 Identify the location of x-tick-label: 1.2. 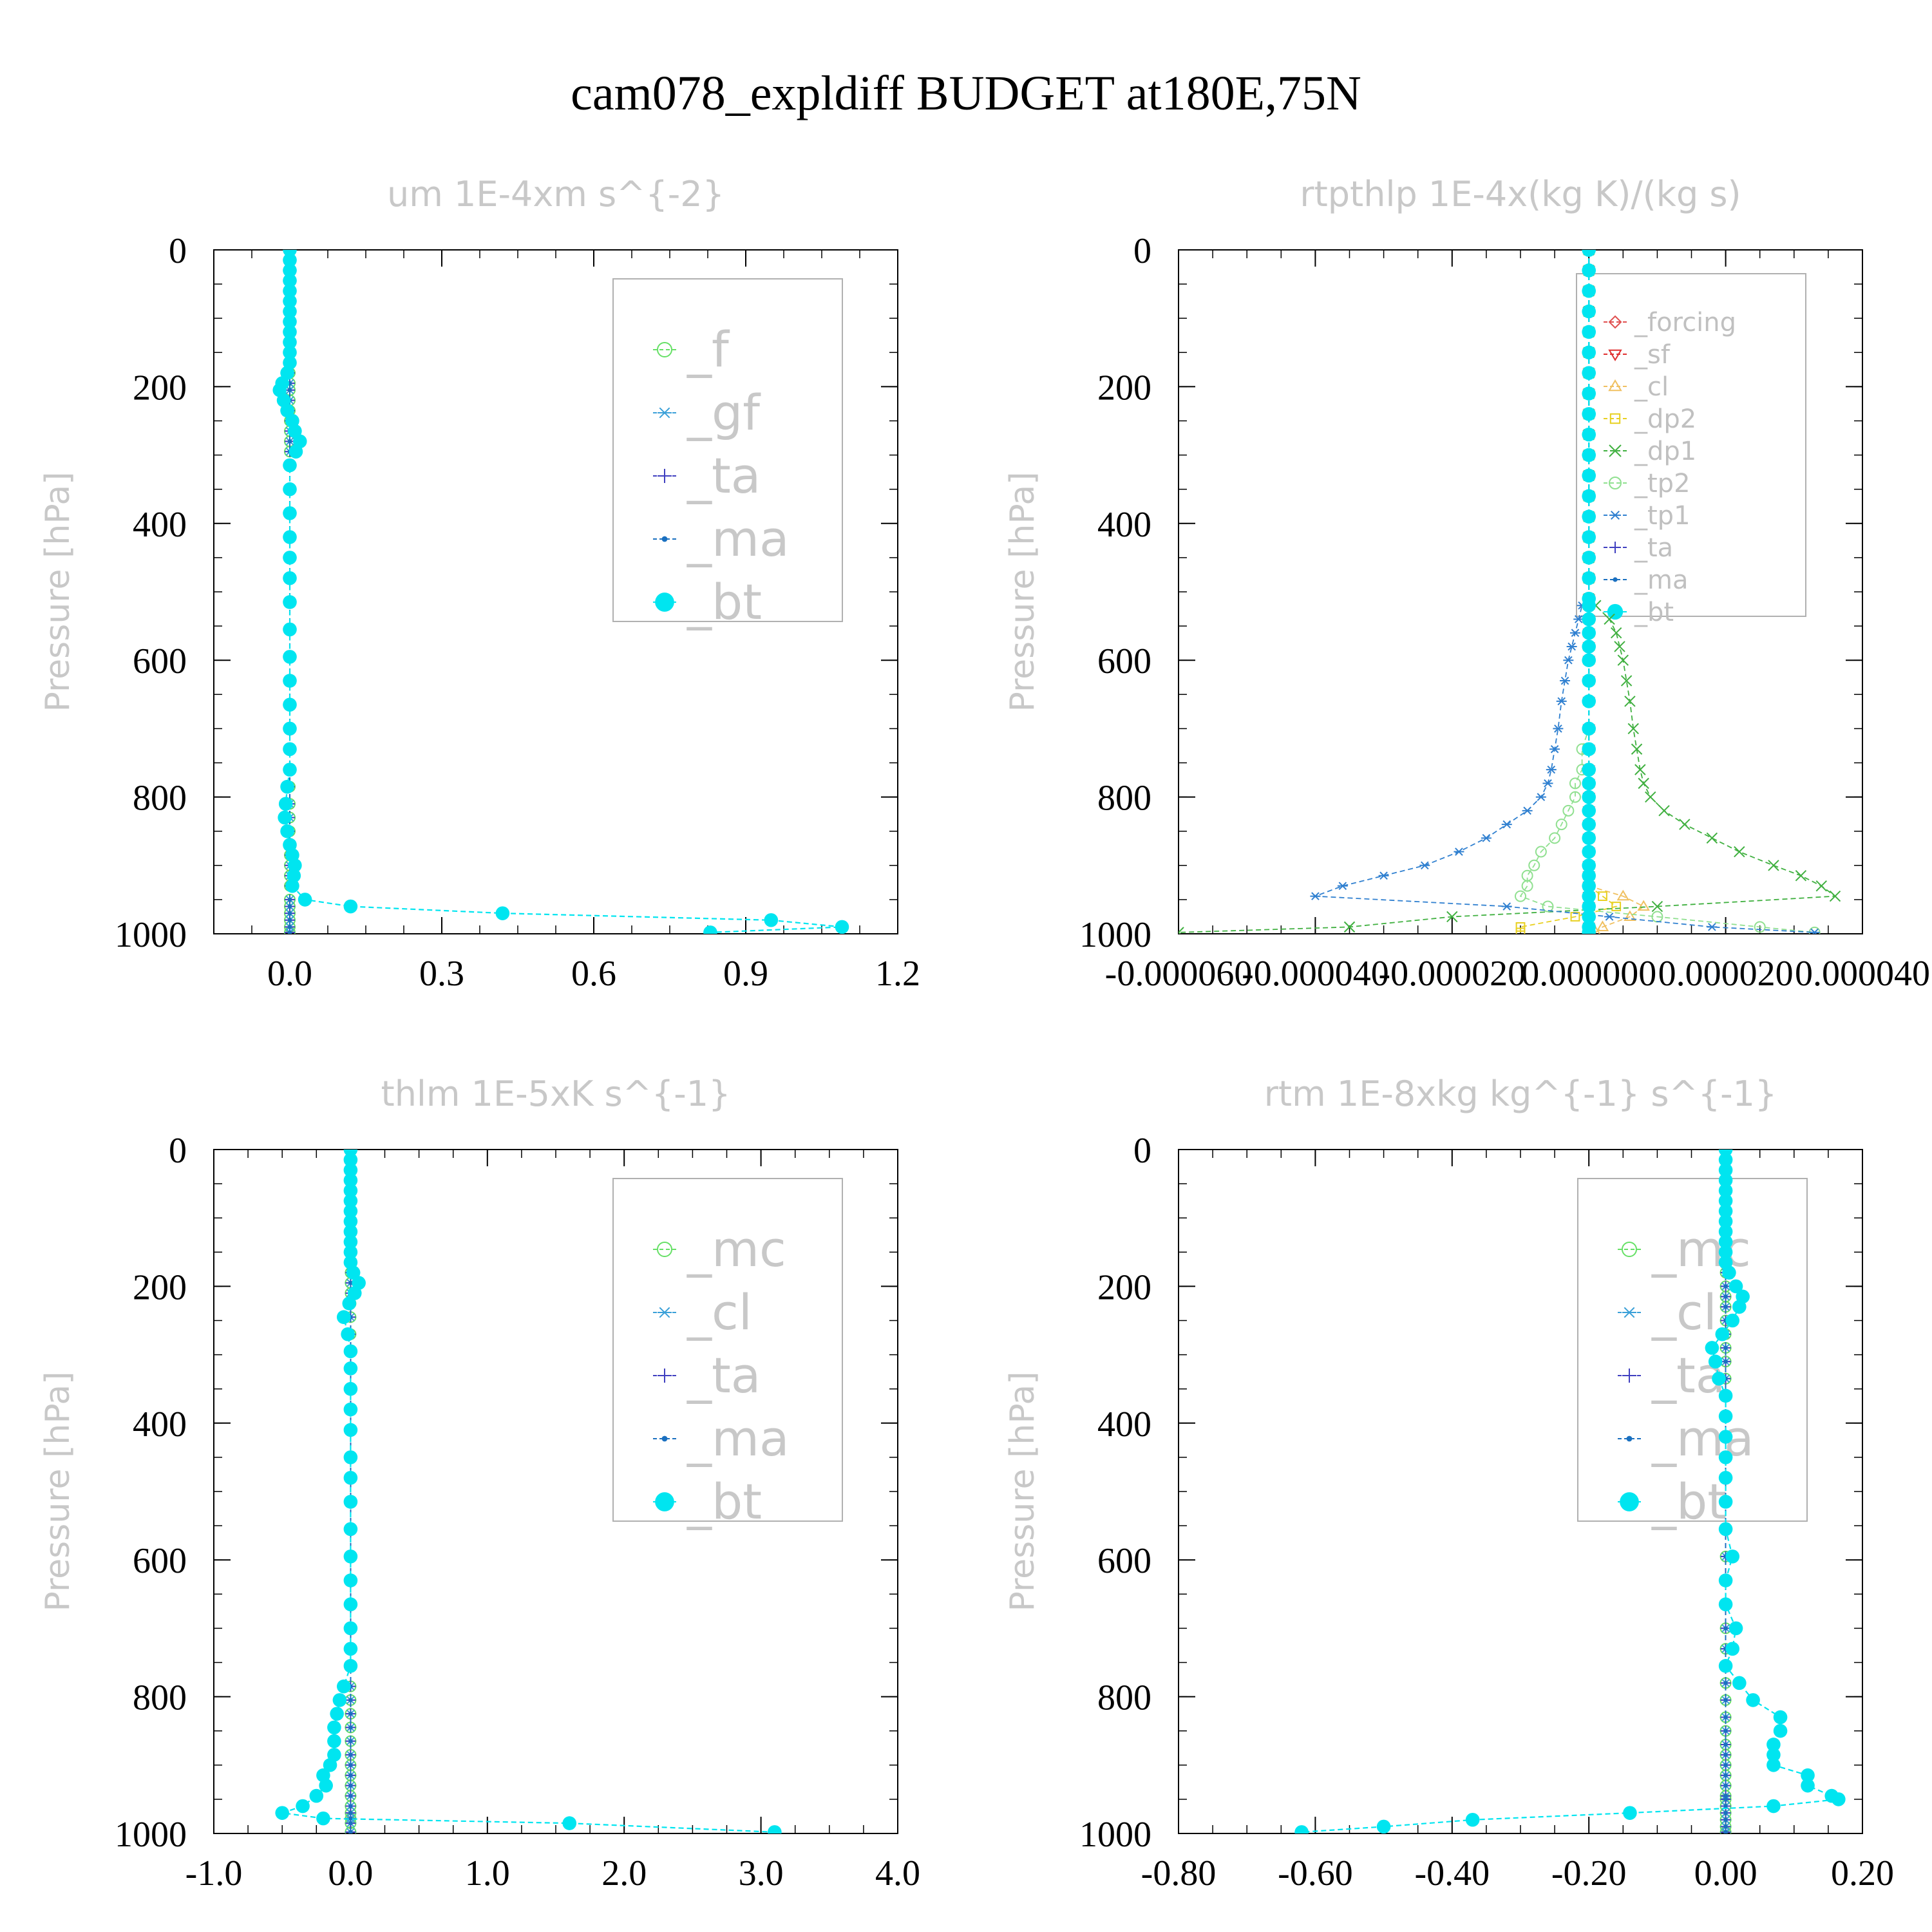
(898, 974).